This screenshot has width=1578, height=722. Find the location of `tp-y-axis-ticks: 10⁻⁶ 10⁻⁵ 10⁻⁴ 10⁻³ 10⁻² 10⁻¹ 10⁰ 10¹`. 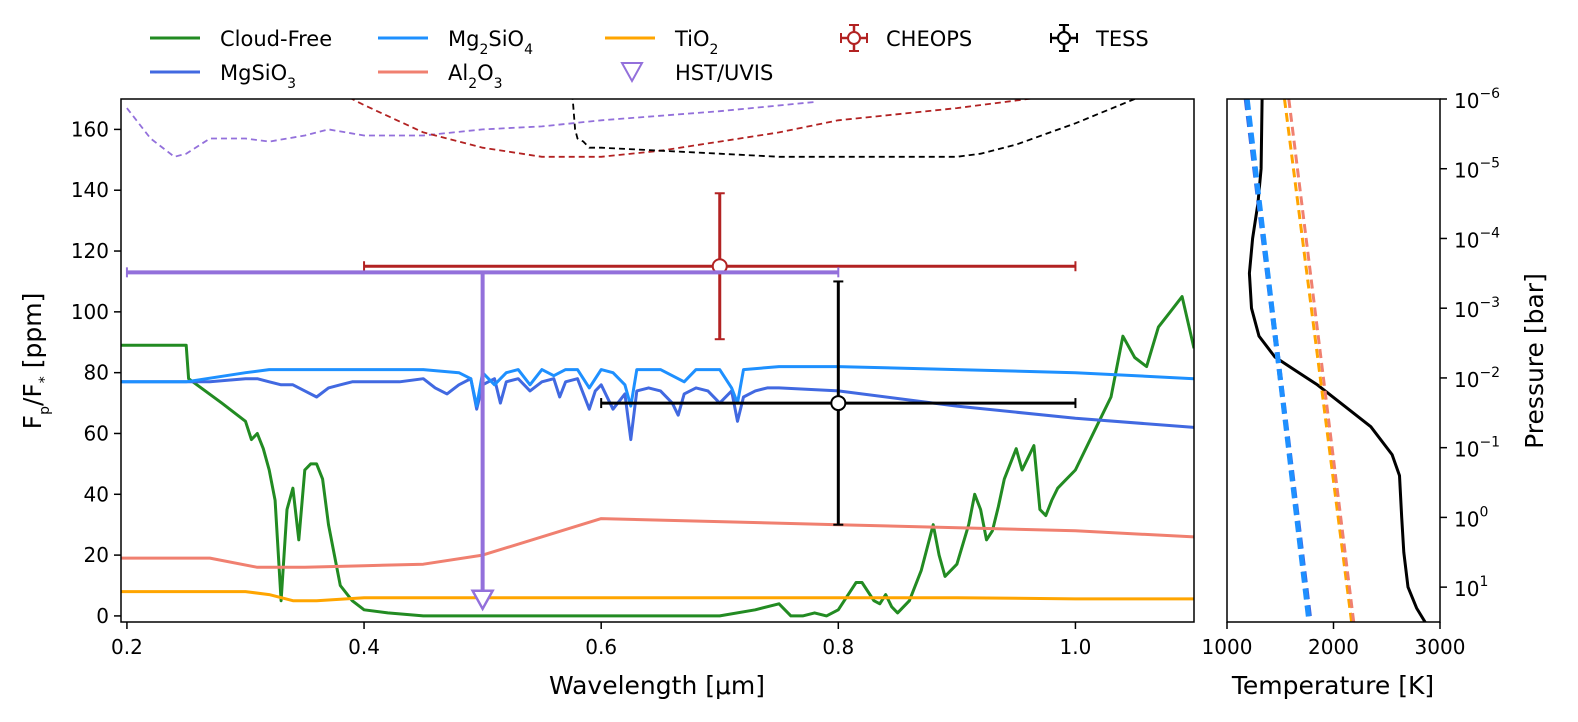

tp-y-axis-ticks: 10⁻⁶ 10⁻⁵ 10⁻⁴ 10⁻³ 10⁻² 10⁻¹ 10⁰ 10¹ is located at coordinates (1470, 343).